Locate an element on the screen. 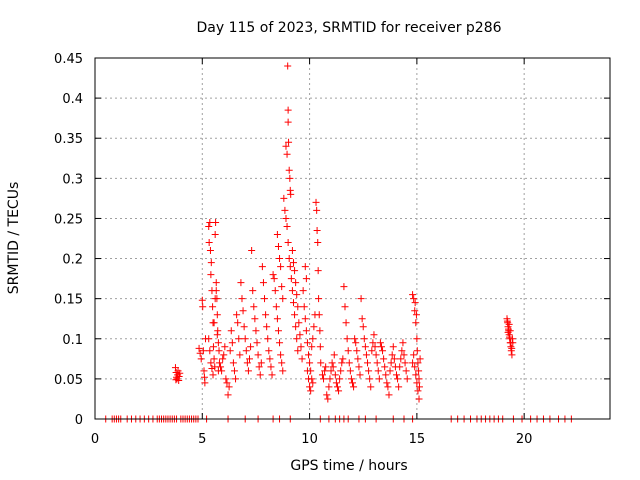  y-tick-labels: 0 0.05 0.1 0.15 0.2 0.25 0.3 0.35 0.4 0.45 is located at coordinates (68, 240).